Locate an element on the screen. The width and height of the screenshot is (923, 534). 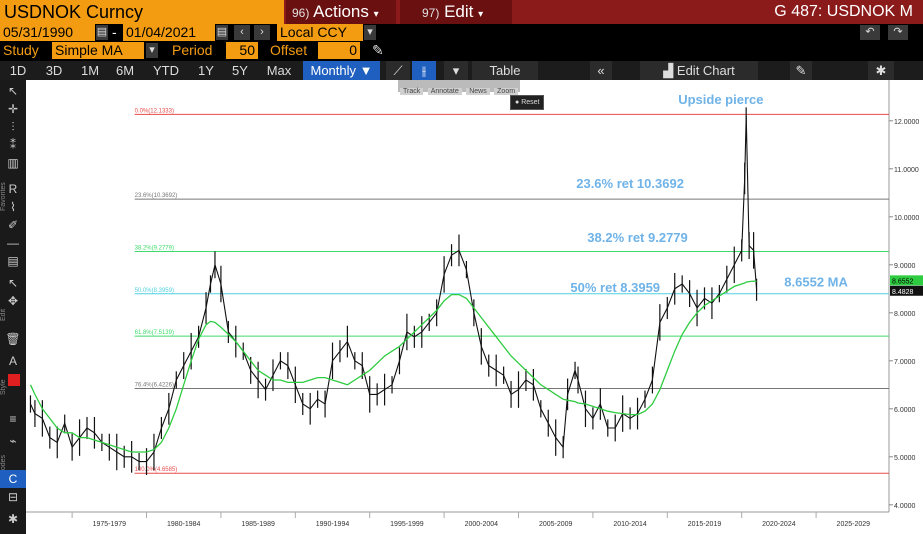
text-style-icon: A is located at coordinates (12, 361).